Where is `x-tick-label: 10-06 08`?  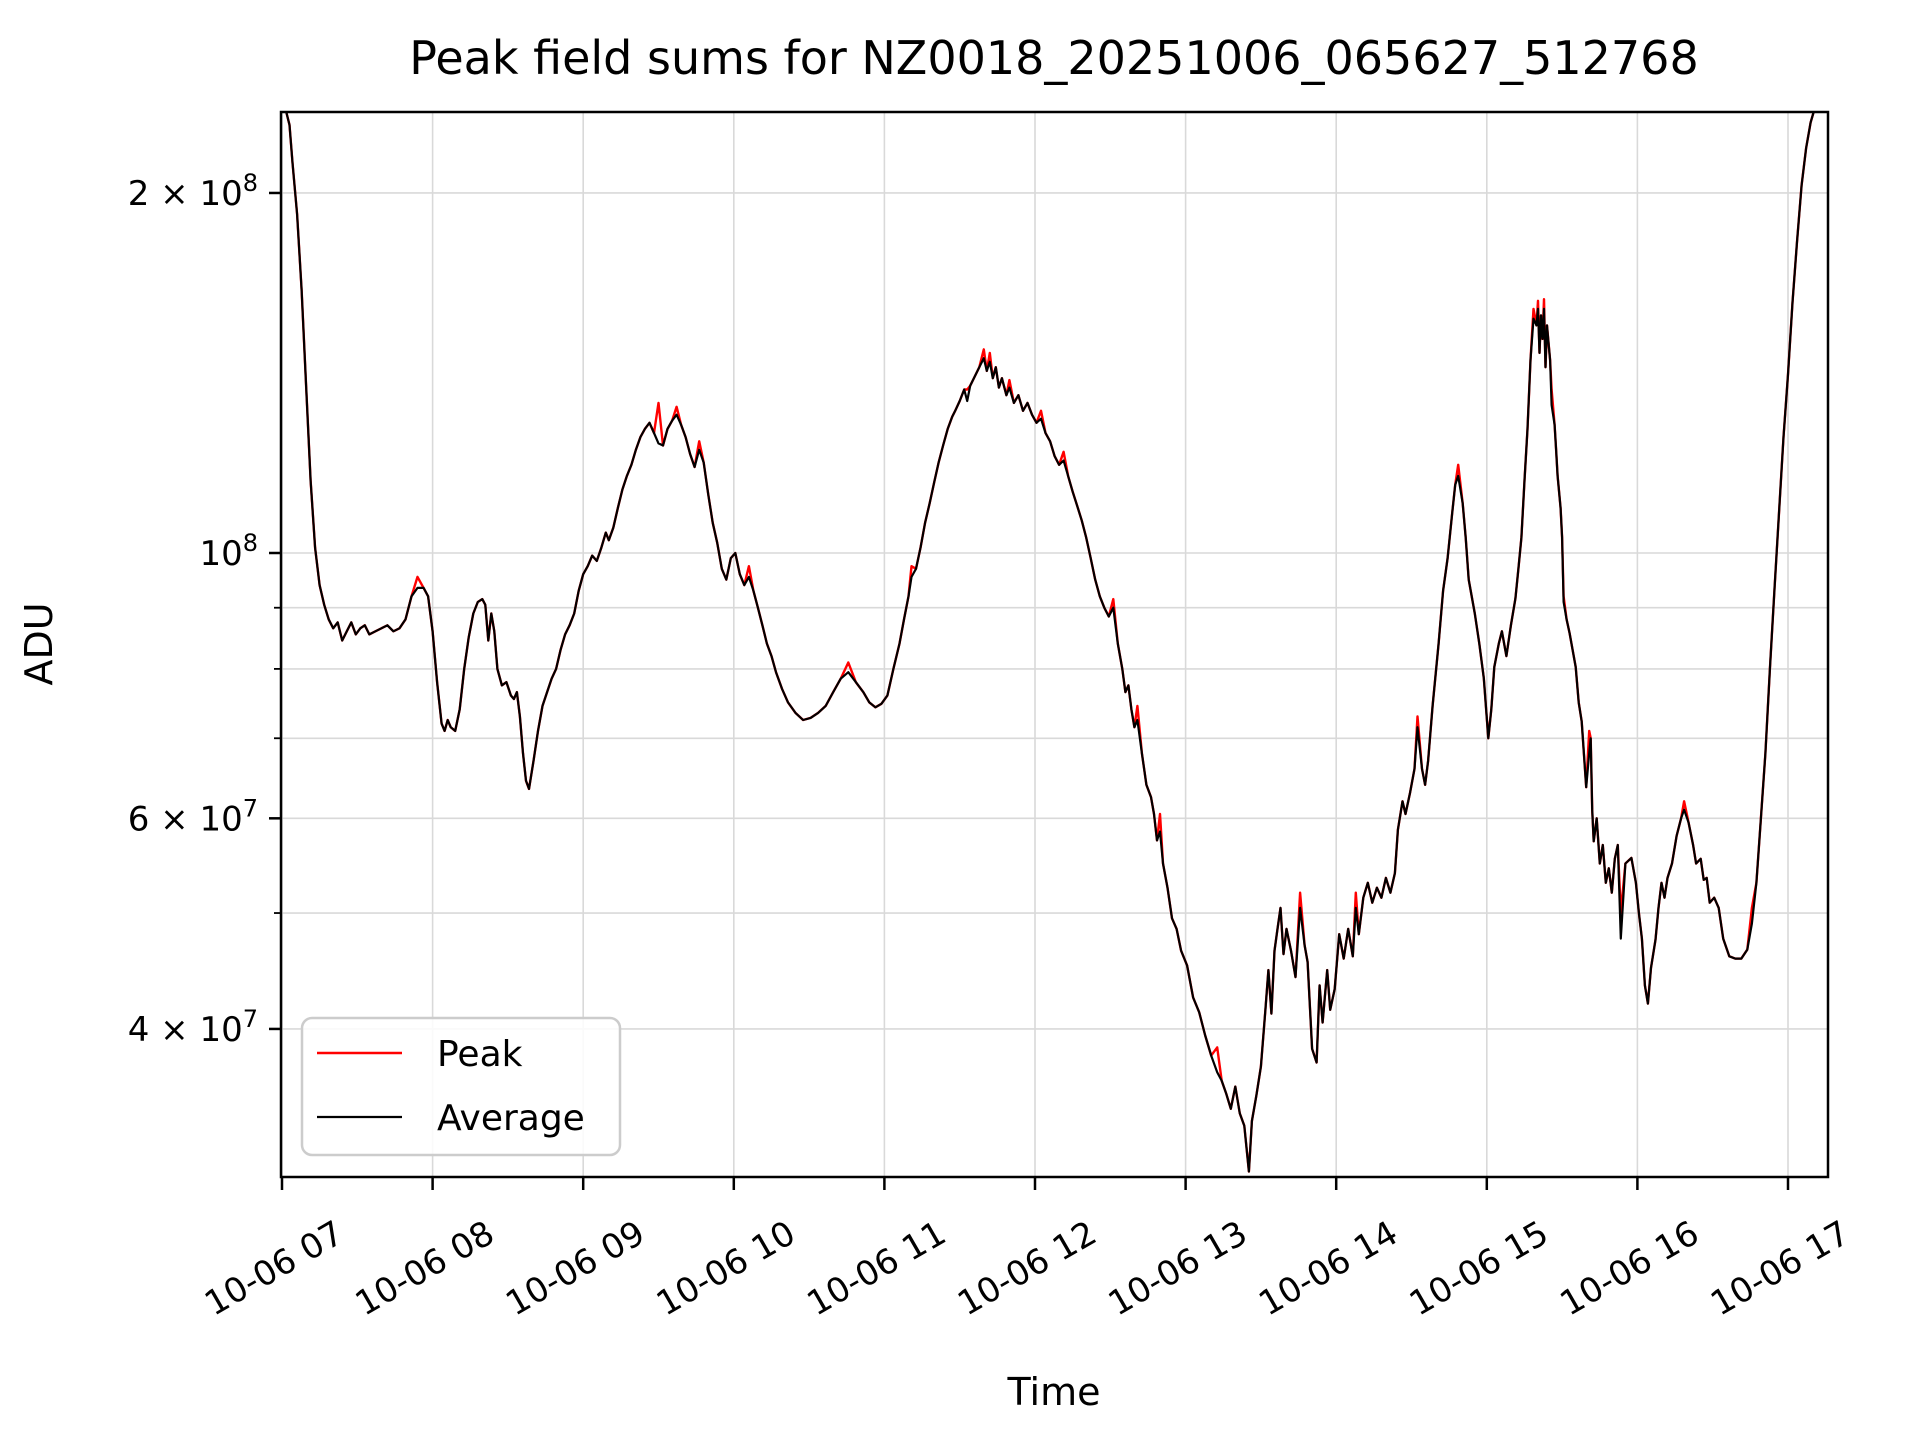
x-tick-label: 10-06 08 is located at coordinates (425, 1268).